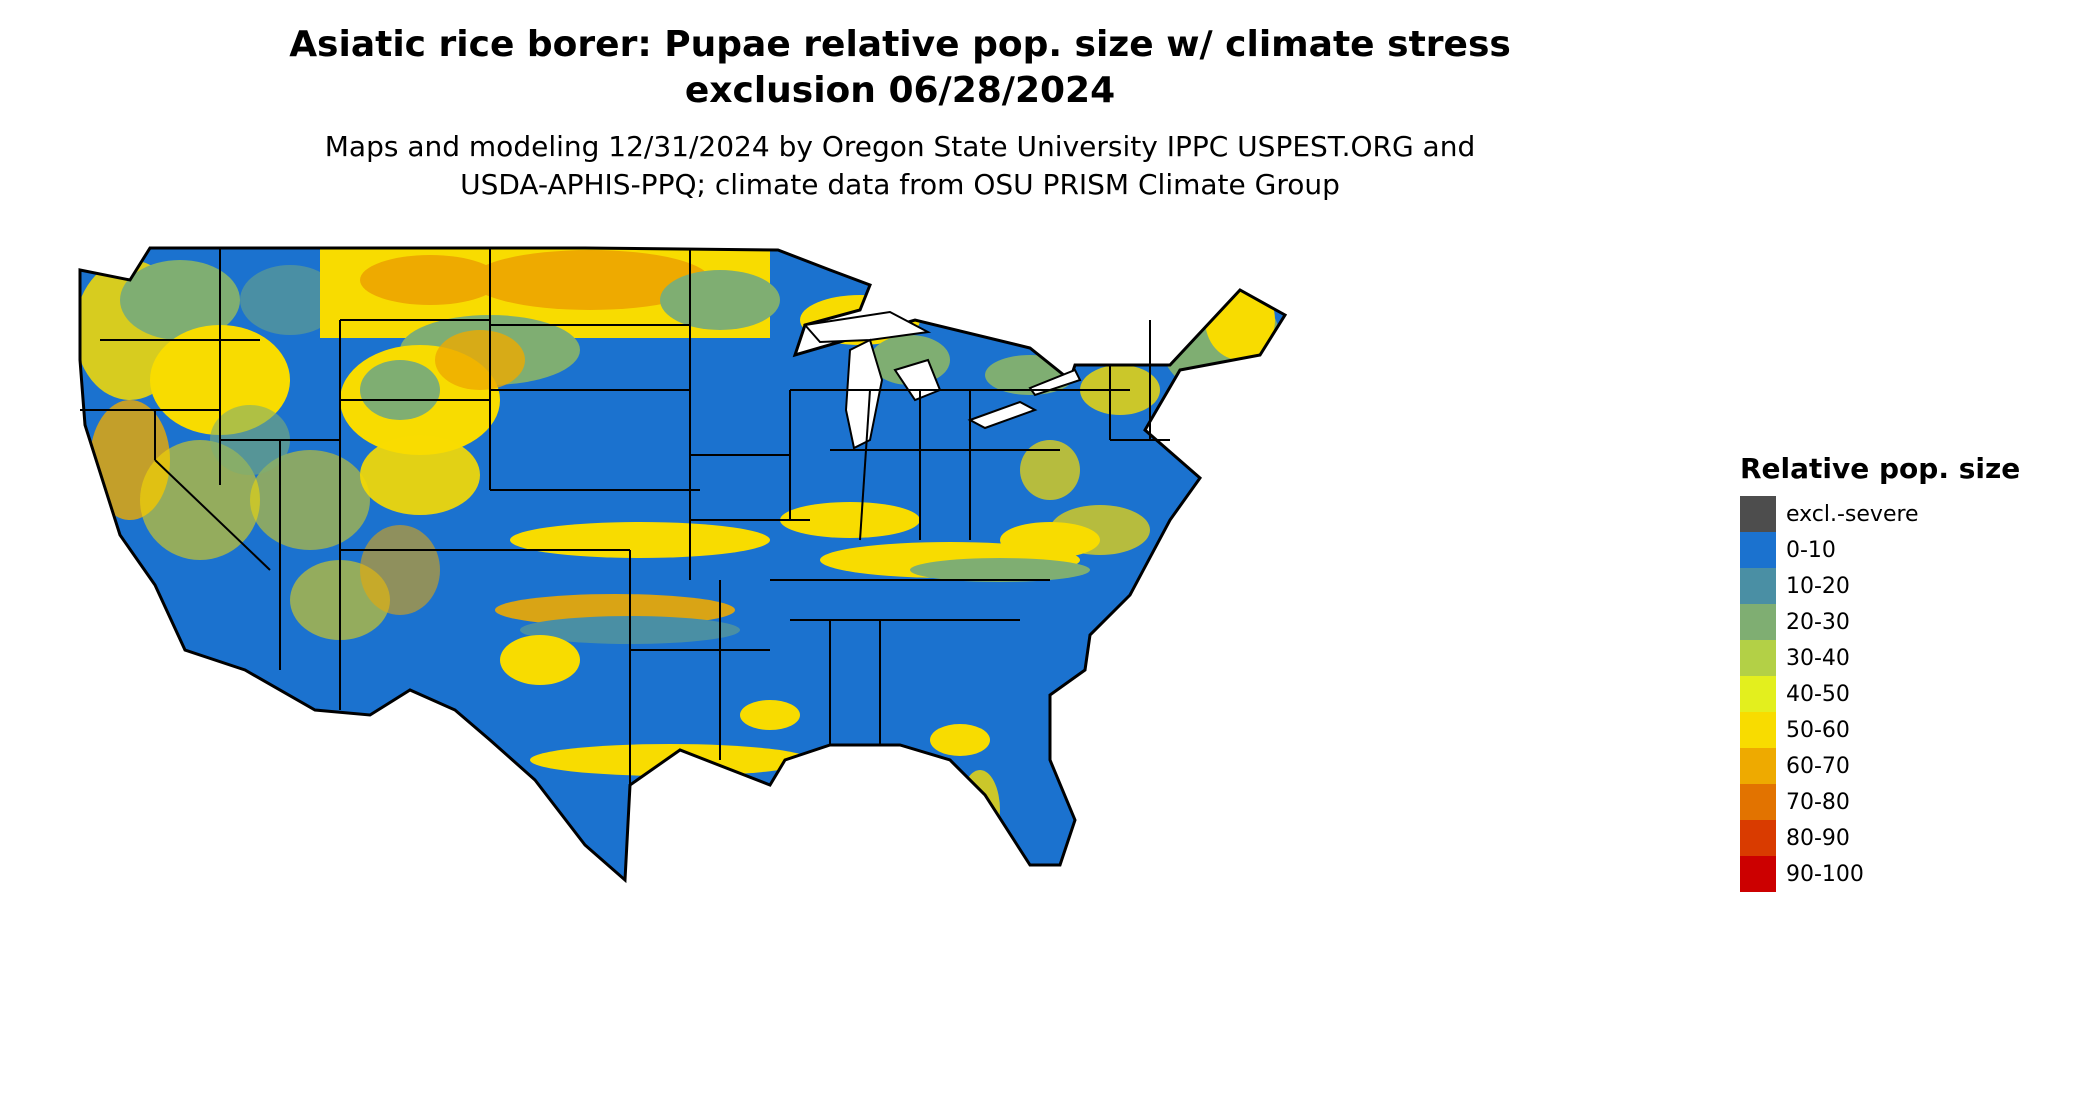 This screenshot has width=2100, height=1116. I want to click on legend-item: 50-60, so click(1910, 730).